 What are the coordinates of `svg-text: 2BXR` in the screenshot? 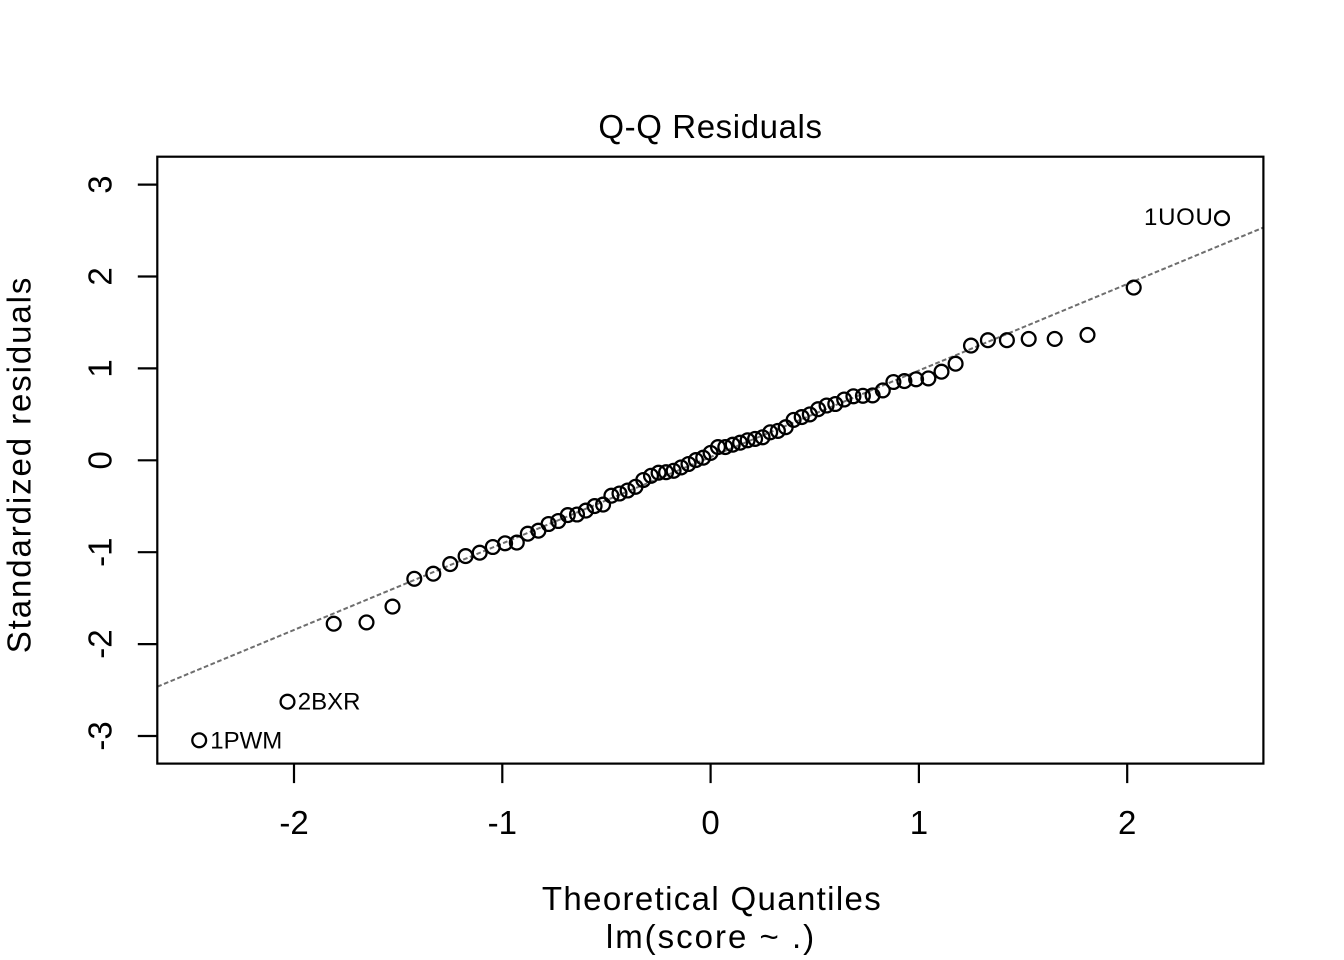 It's located at (329, 702).